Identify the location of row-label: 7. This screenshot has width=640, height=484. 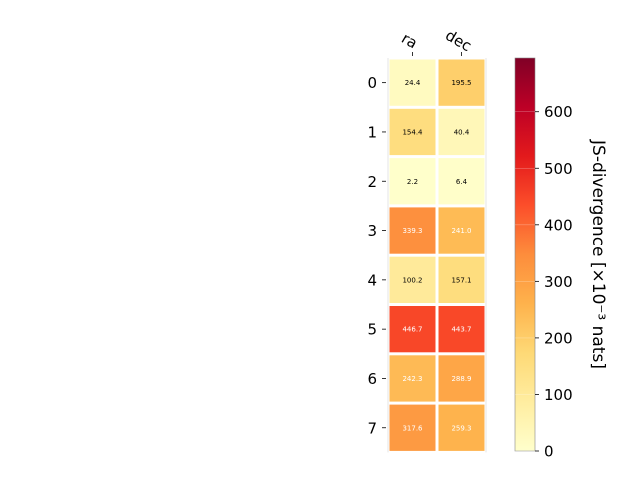
(372, 428).